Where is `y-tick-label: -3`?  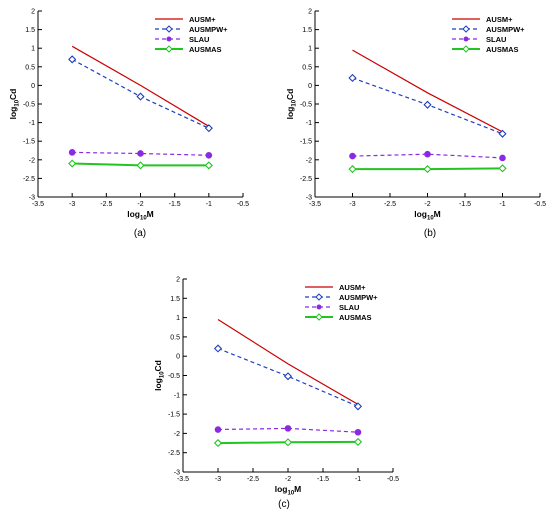 y-tick-label: -3 is located at coordinates (309, 198).